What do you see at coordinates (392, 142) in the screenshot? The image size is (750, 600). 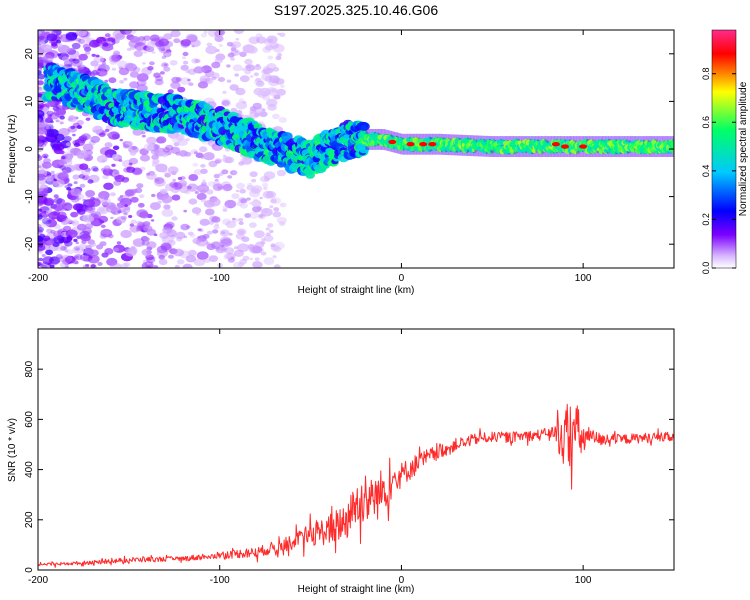 I see `heat-peak` at bounding box center [392, 142].